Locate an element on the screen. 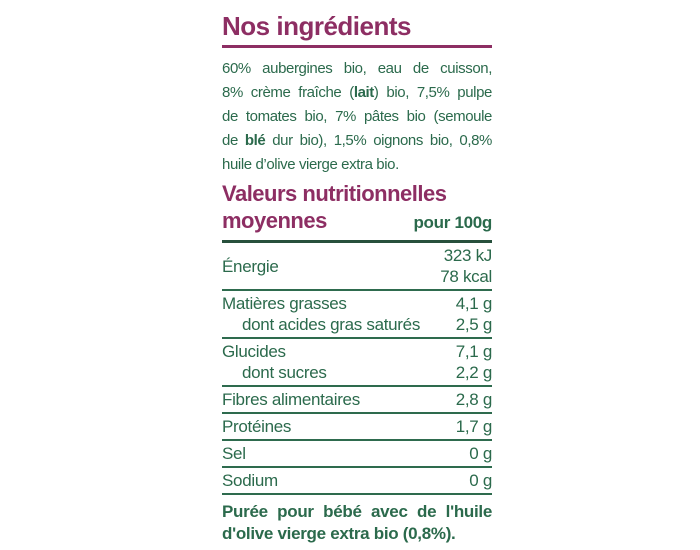  ingredient-line: 60% aubergines bio, eau de cuisson, is located at coordinates (357, 69).